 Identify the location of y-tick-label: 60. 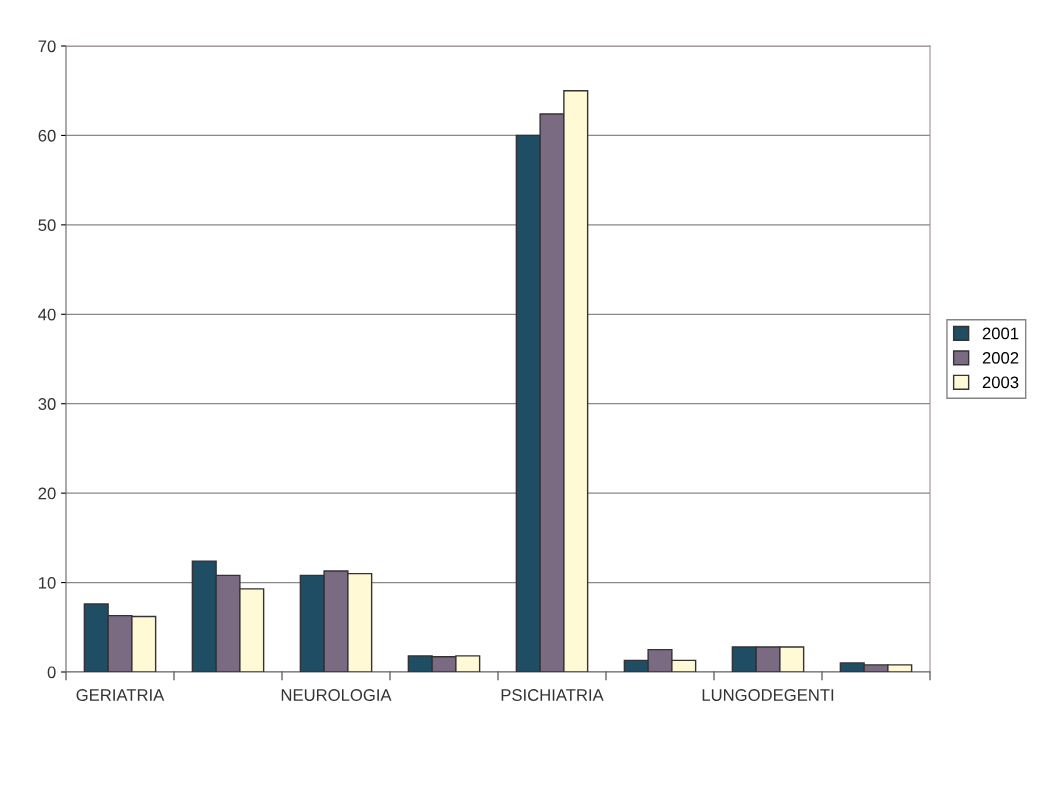
(47, 135).